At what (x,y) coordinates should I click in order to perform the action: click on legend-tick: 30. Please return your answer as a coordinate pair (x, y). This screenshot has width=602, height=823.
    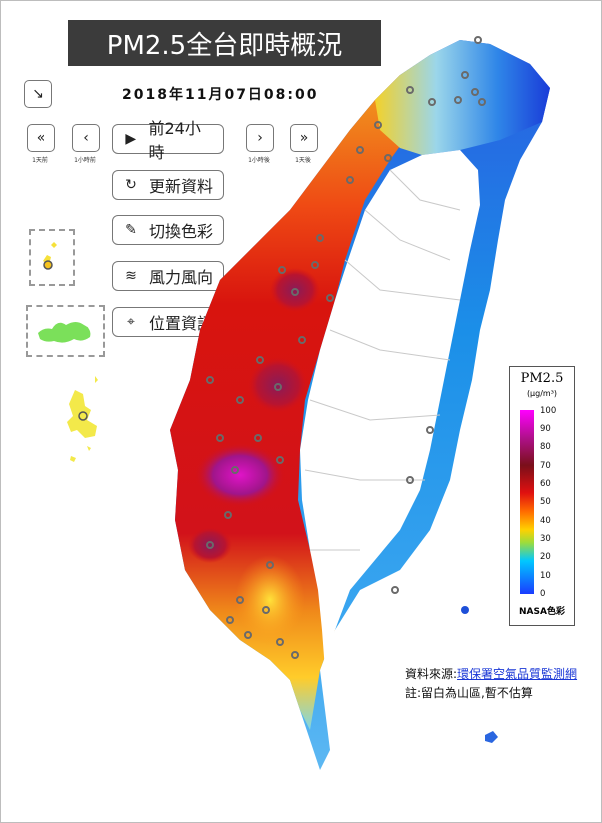
    Looking at the image, I should click on (545, 539).